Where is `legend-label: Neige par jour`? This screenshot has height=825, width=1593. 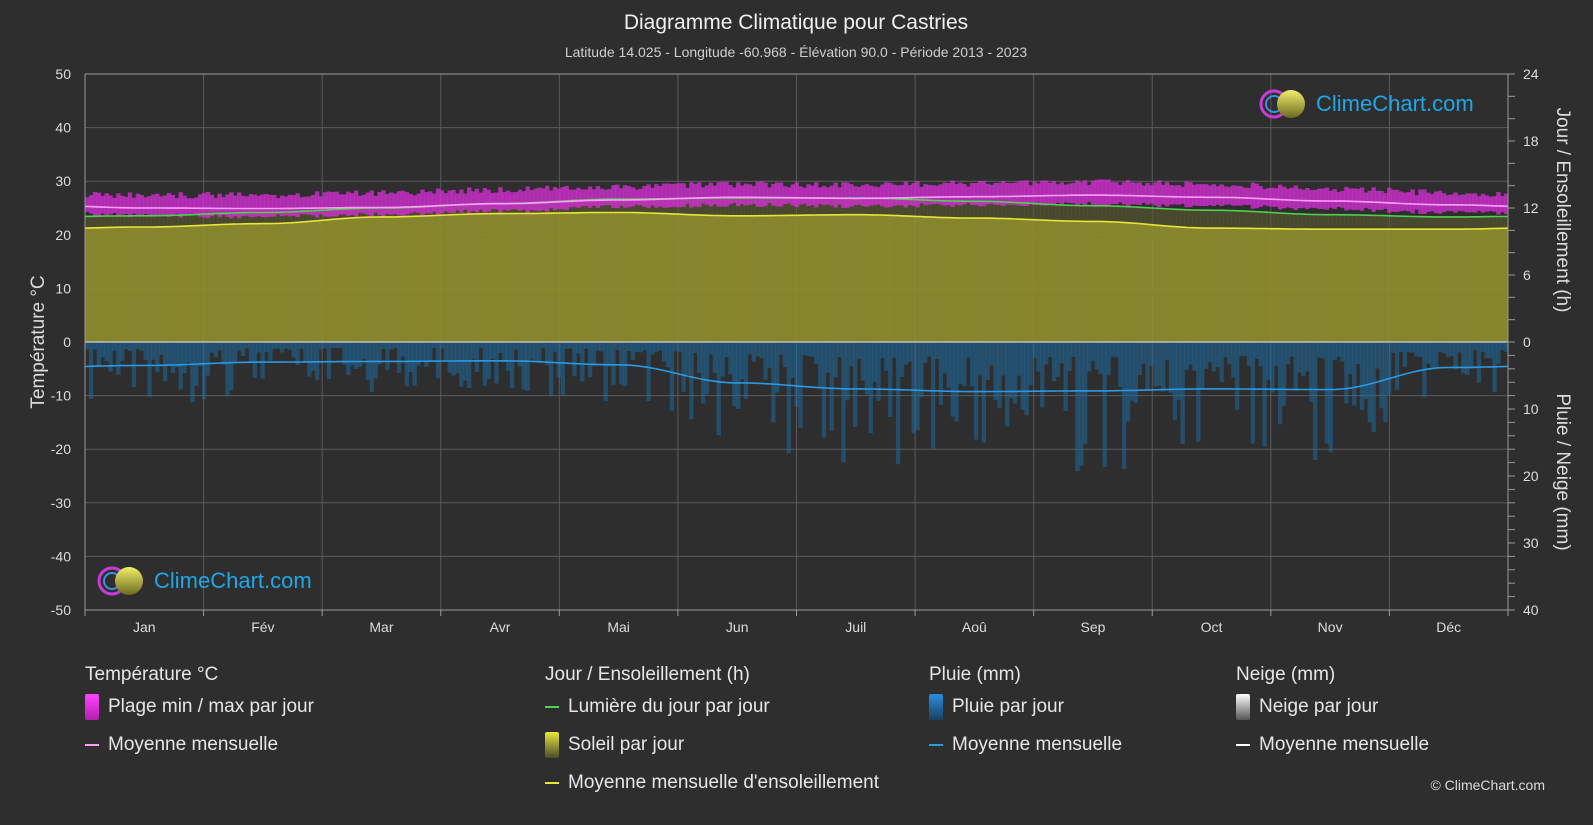
legend-label: Neige par jour is located at coordinates (1319, 706).